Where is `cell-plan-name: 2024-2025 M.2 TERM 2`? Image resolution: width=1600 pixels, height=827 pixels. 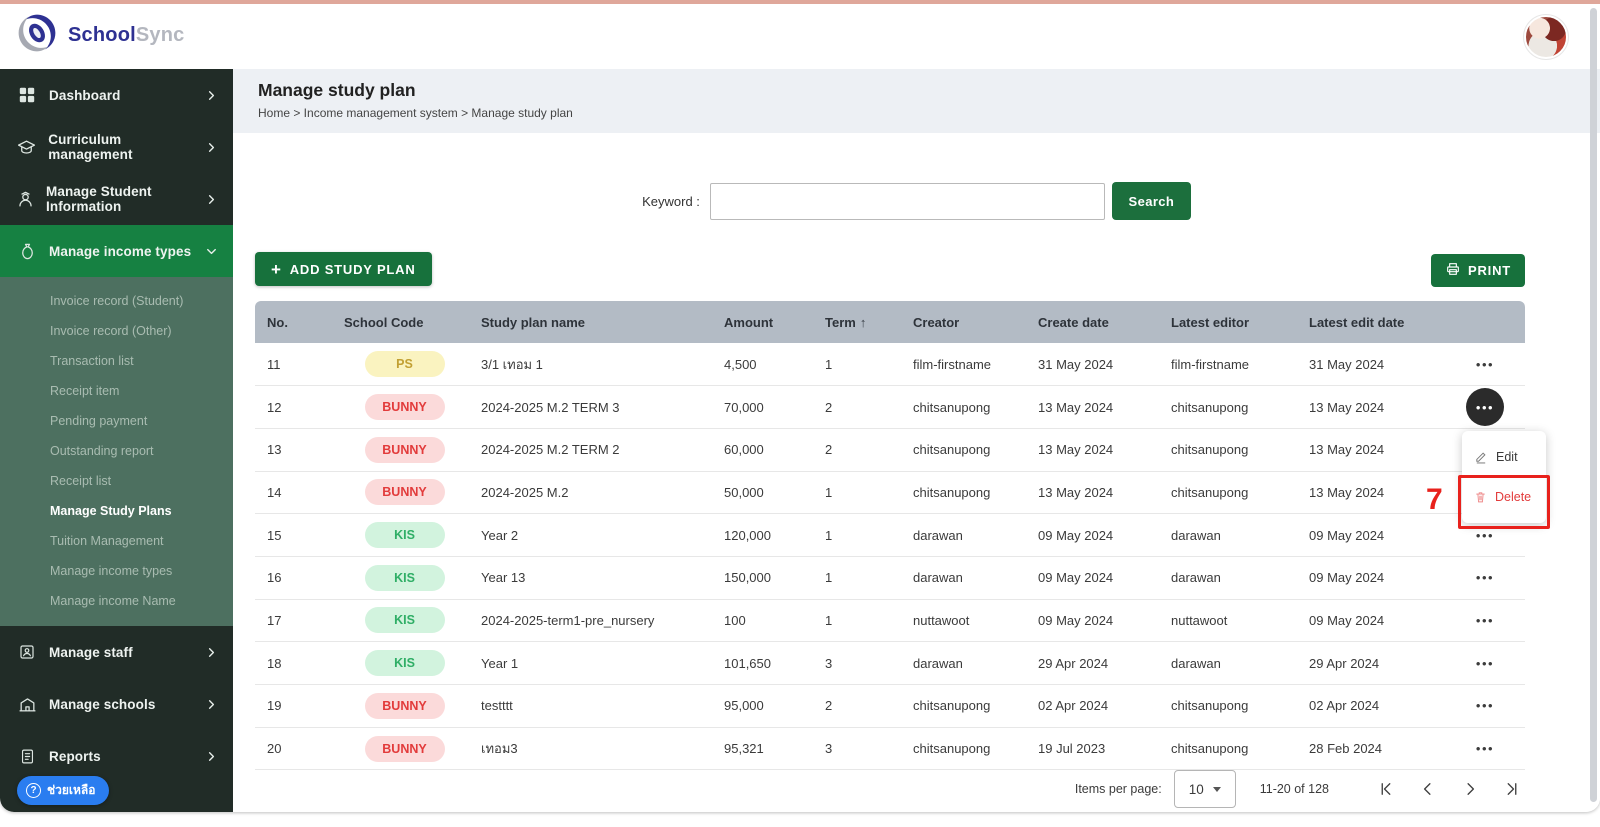
cell-plan-name: 2024-2025 M.2 TERM 2 is located at coordinates (590, 450).